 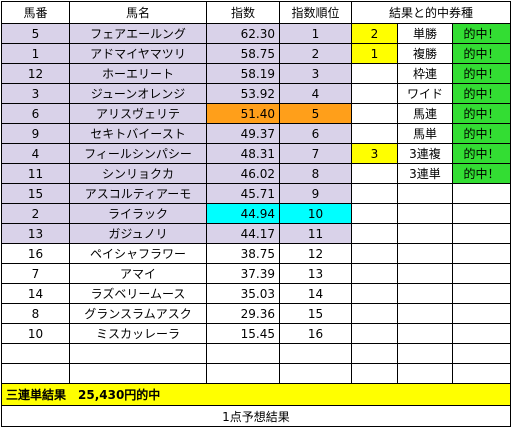 What do you see at coordinates (425, 153) in the screenshot?
I see `bet-type-cell: 3連複` at bounding box center [425, 153].